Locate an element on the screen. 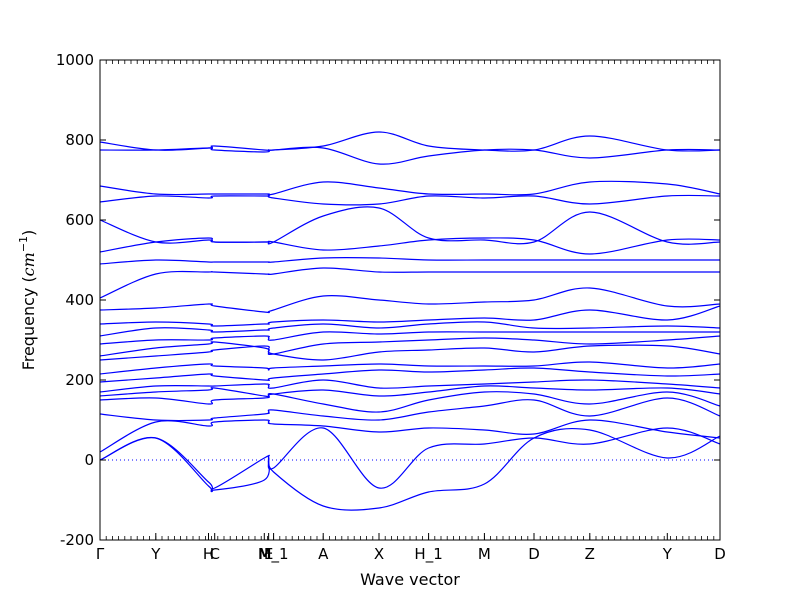 Image resolution: width=800 pixels, height=600 pixels. y-tick-label: -200 is located at coordinates (77, 540).